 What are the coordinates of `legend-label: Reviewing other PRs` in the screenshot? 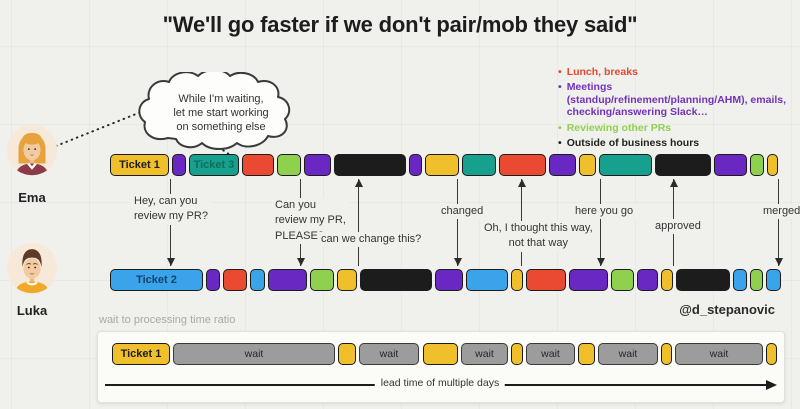 It's located at (619, 127).